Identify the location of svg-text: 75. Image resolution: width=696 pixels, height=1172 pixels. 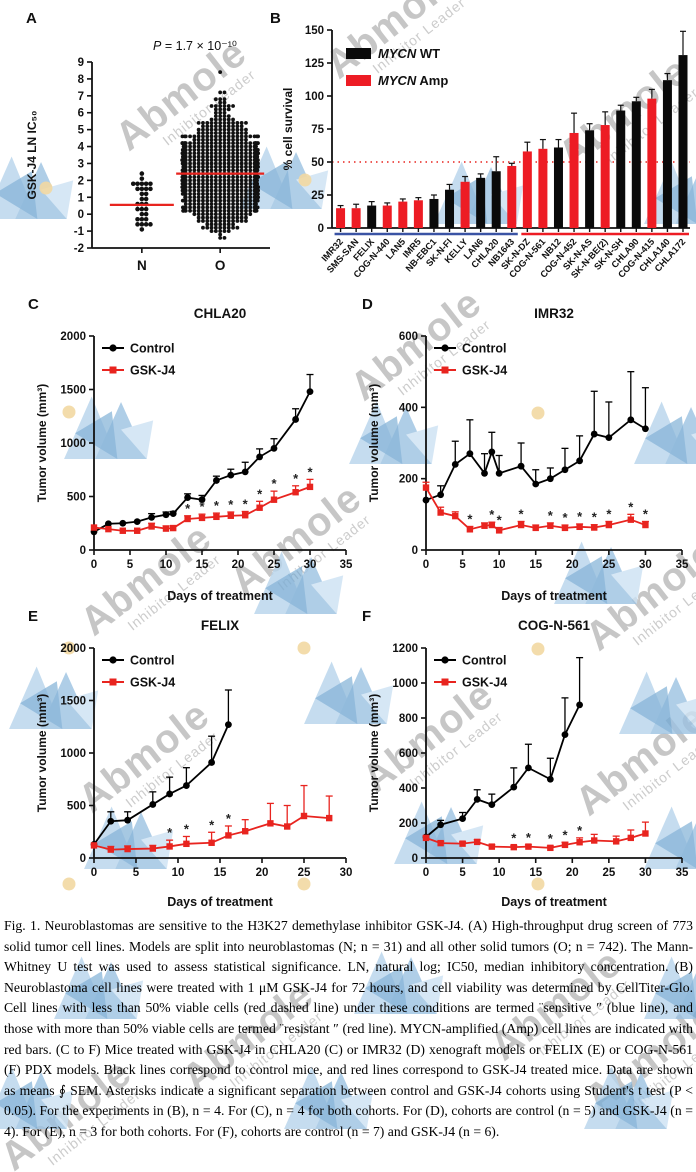
(317, 130).